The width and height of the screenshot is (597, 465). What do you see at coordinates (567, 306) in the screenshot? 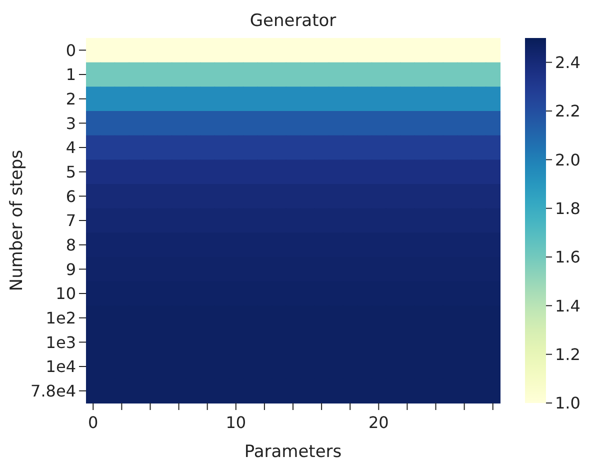
I see `color-bar-label: 1.4` at bounding box center [567, 306].